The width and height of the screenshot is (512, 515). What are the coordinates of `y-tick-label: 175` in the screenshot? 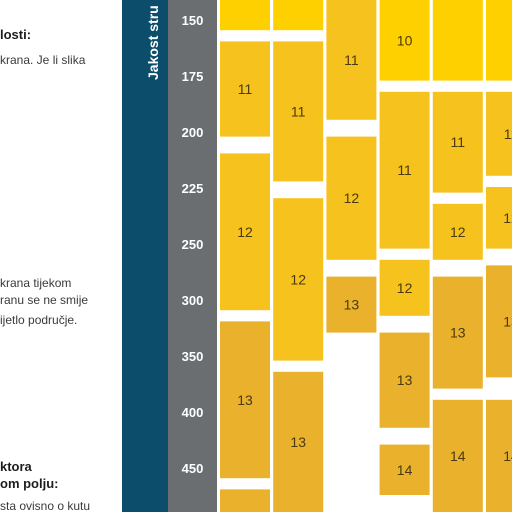 It's located at (192, 76).